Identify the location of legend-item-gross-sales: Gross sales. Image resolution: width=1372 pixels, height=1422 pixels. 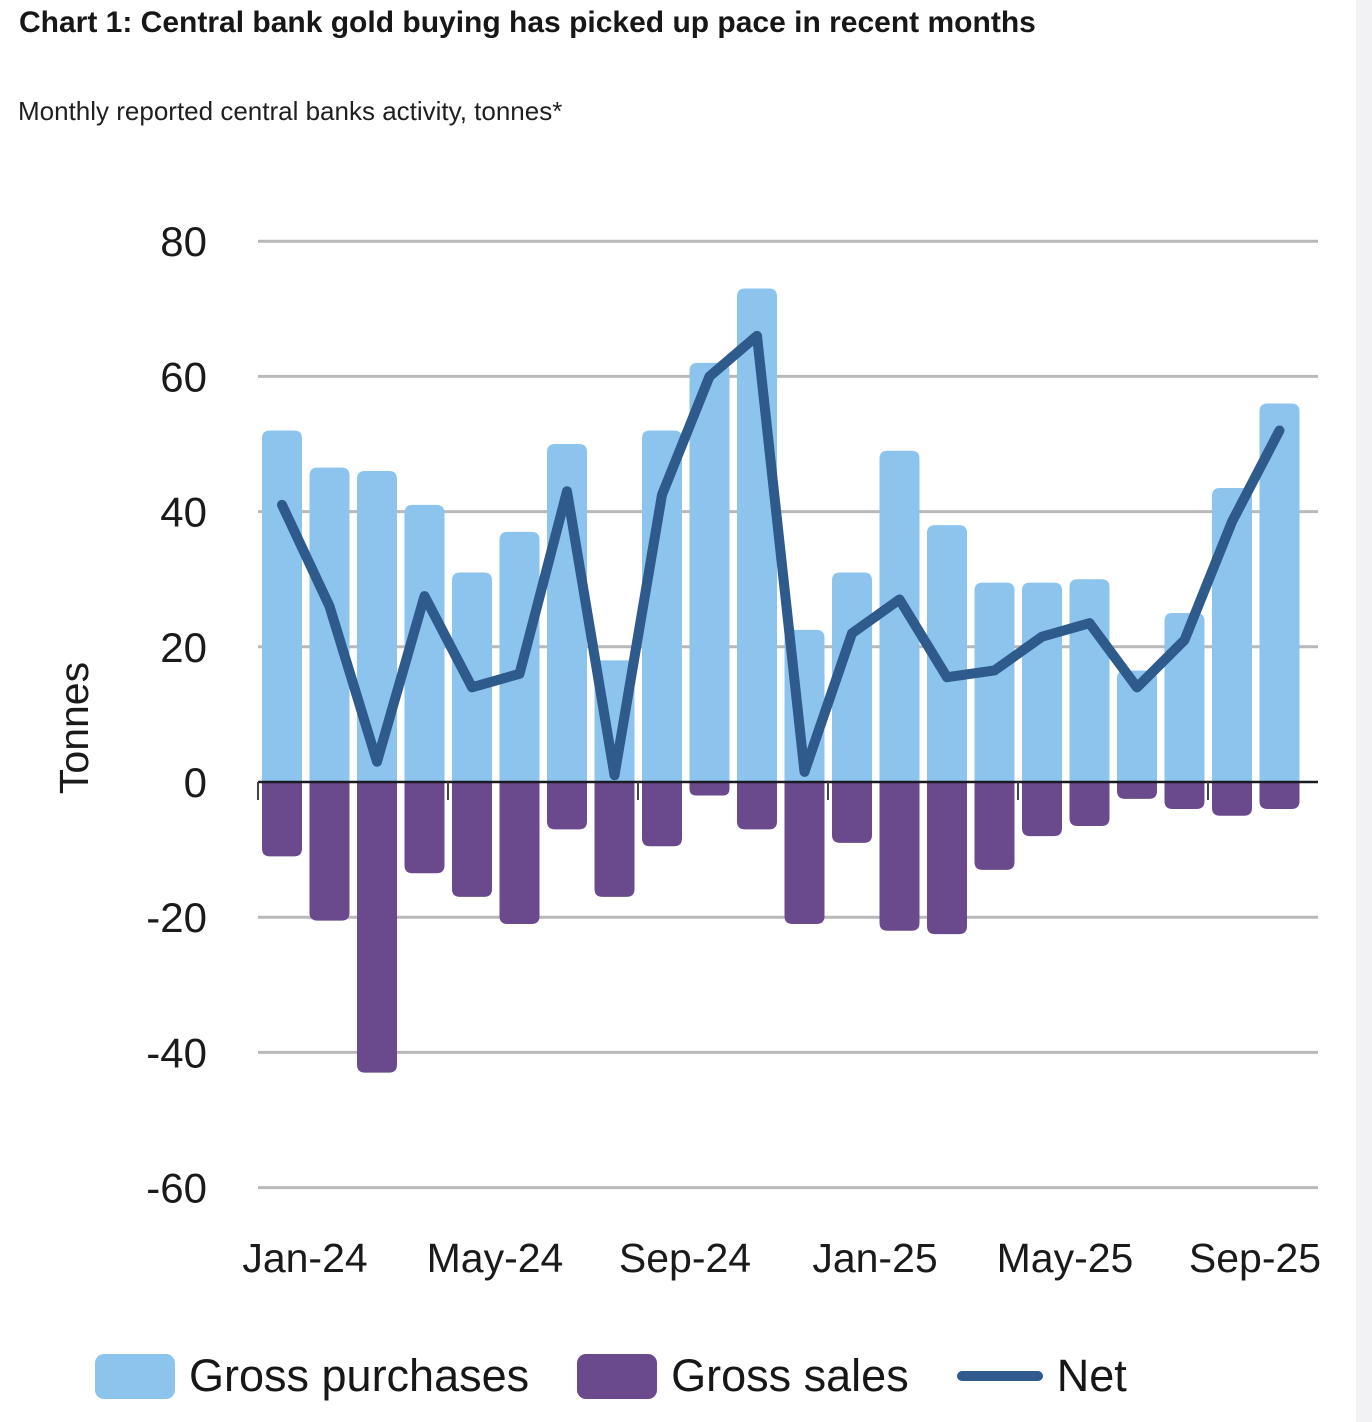
(743, 1376).